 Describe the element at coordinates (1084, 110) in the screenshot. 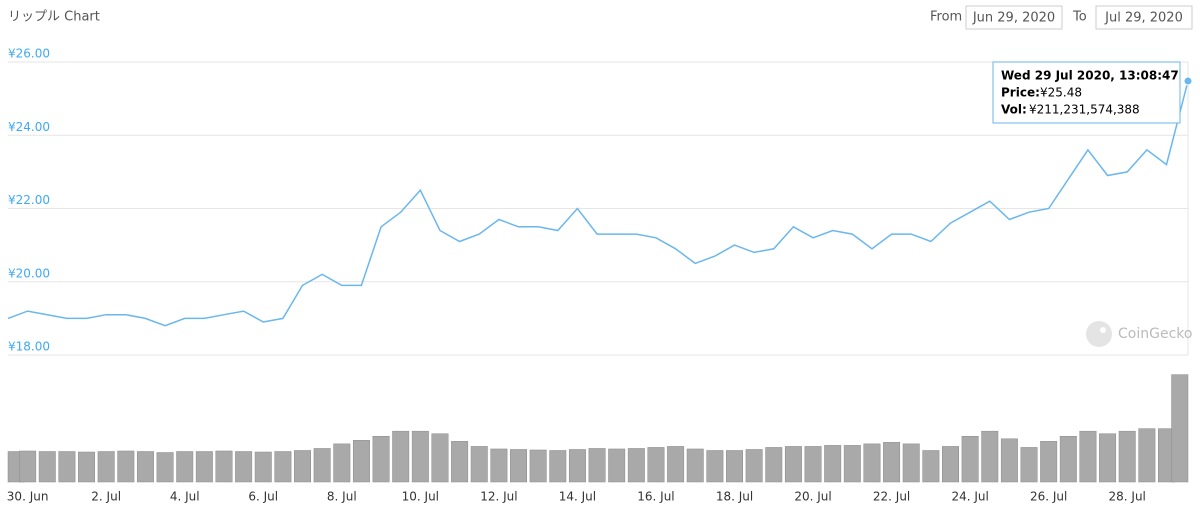

I see `tooltip-vol: ¥211,231,574,388` at that location.